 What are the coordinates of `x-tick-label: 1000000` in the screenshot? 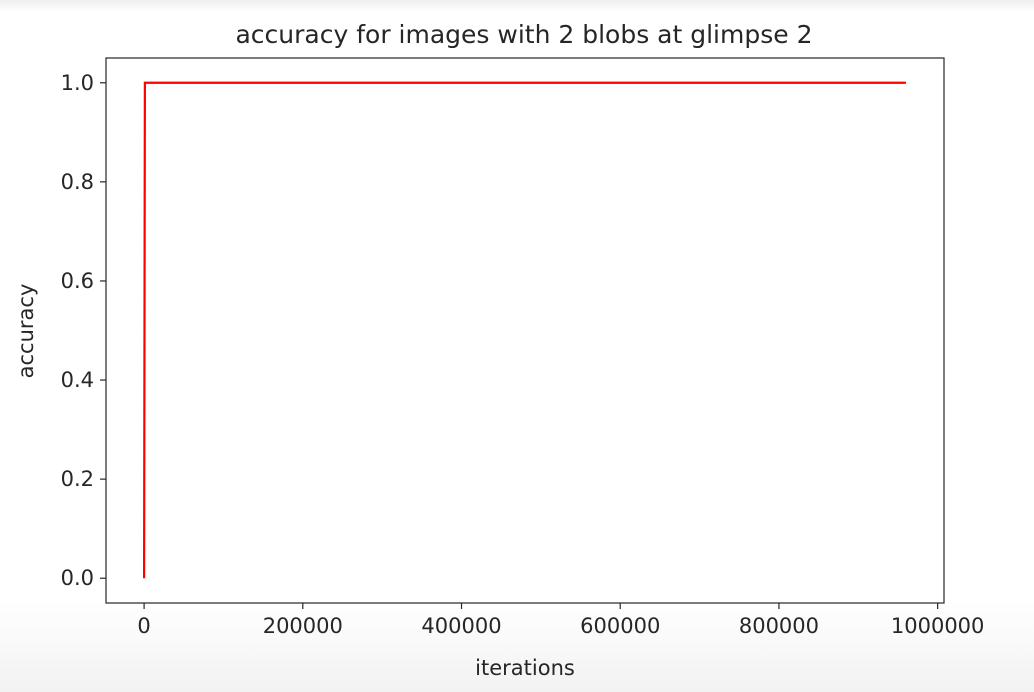 It's located at (938, 626).